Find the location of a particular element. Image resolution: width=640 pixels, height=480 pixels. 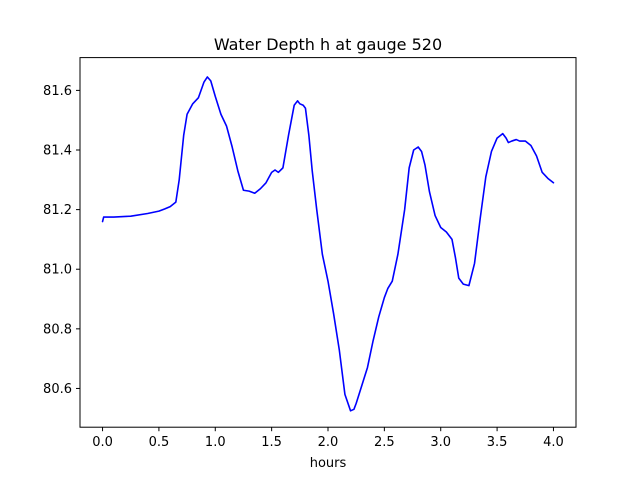

y-tick-label: 80.8 is located at coordinates (57, 329).